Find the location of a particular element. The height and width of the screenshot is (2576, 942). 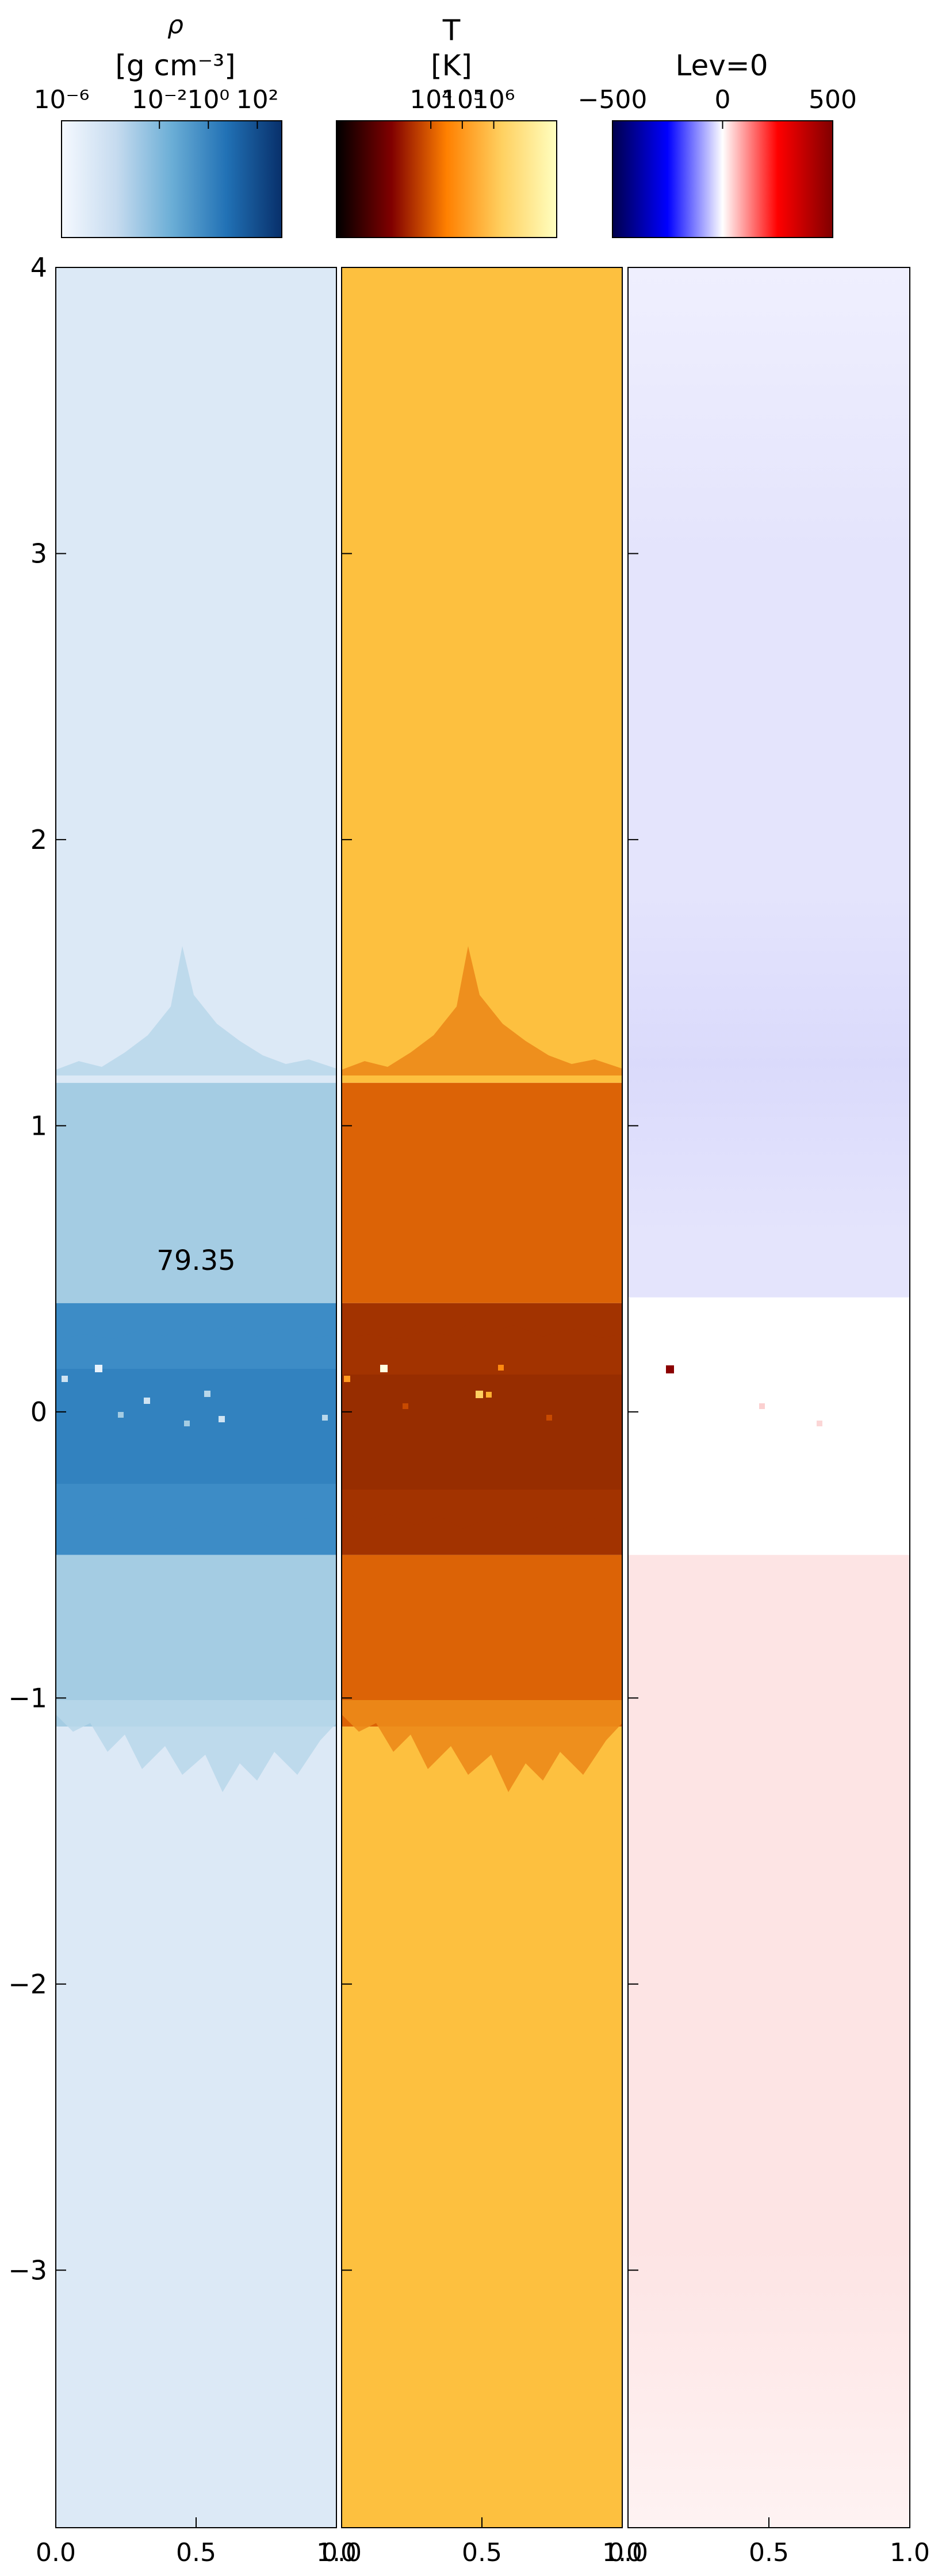

x-axis: 0.0 0.5 1.00.0 0.5 1.00.0 0.5 1.0 is located at coordinates (483, 2542).